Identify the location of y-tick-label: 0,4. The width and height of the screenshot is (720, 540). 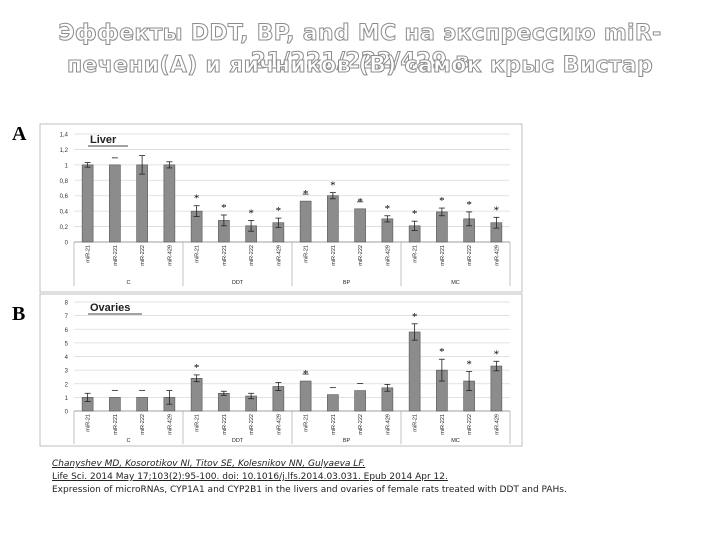
(64, 213).